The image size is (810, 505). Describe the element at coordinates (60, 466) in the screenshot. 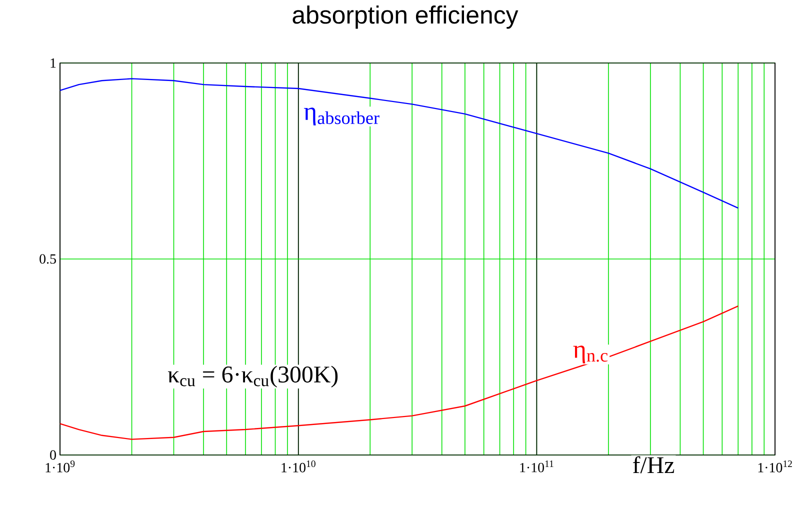

I see `x-tick-label: 1·10$^{9}$` at that location.